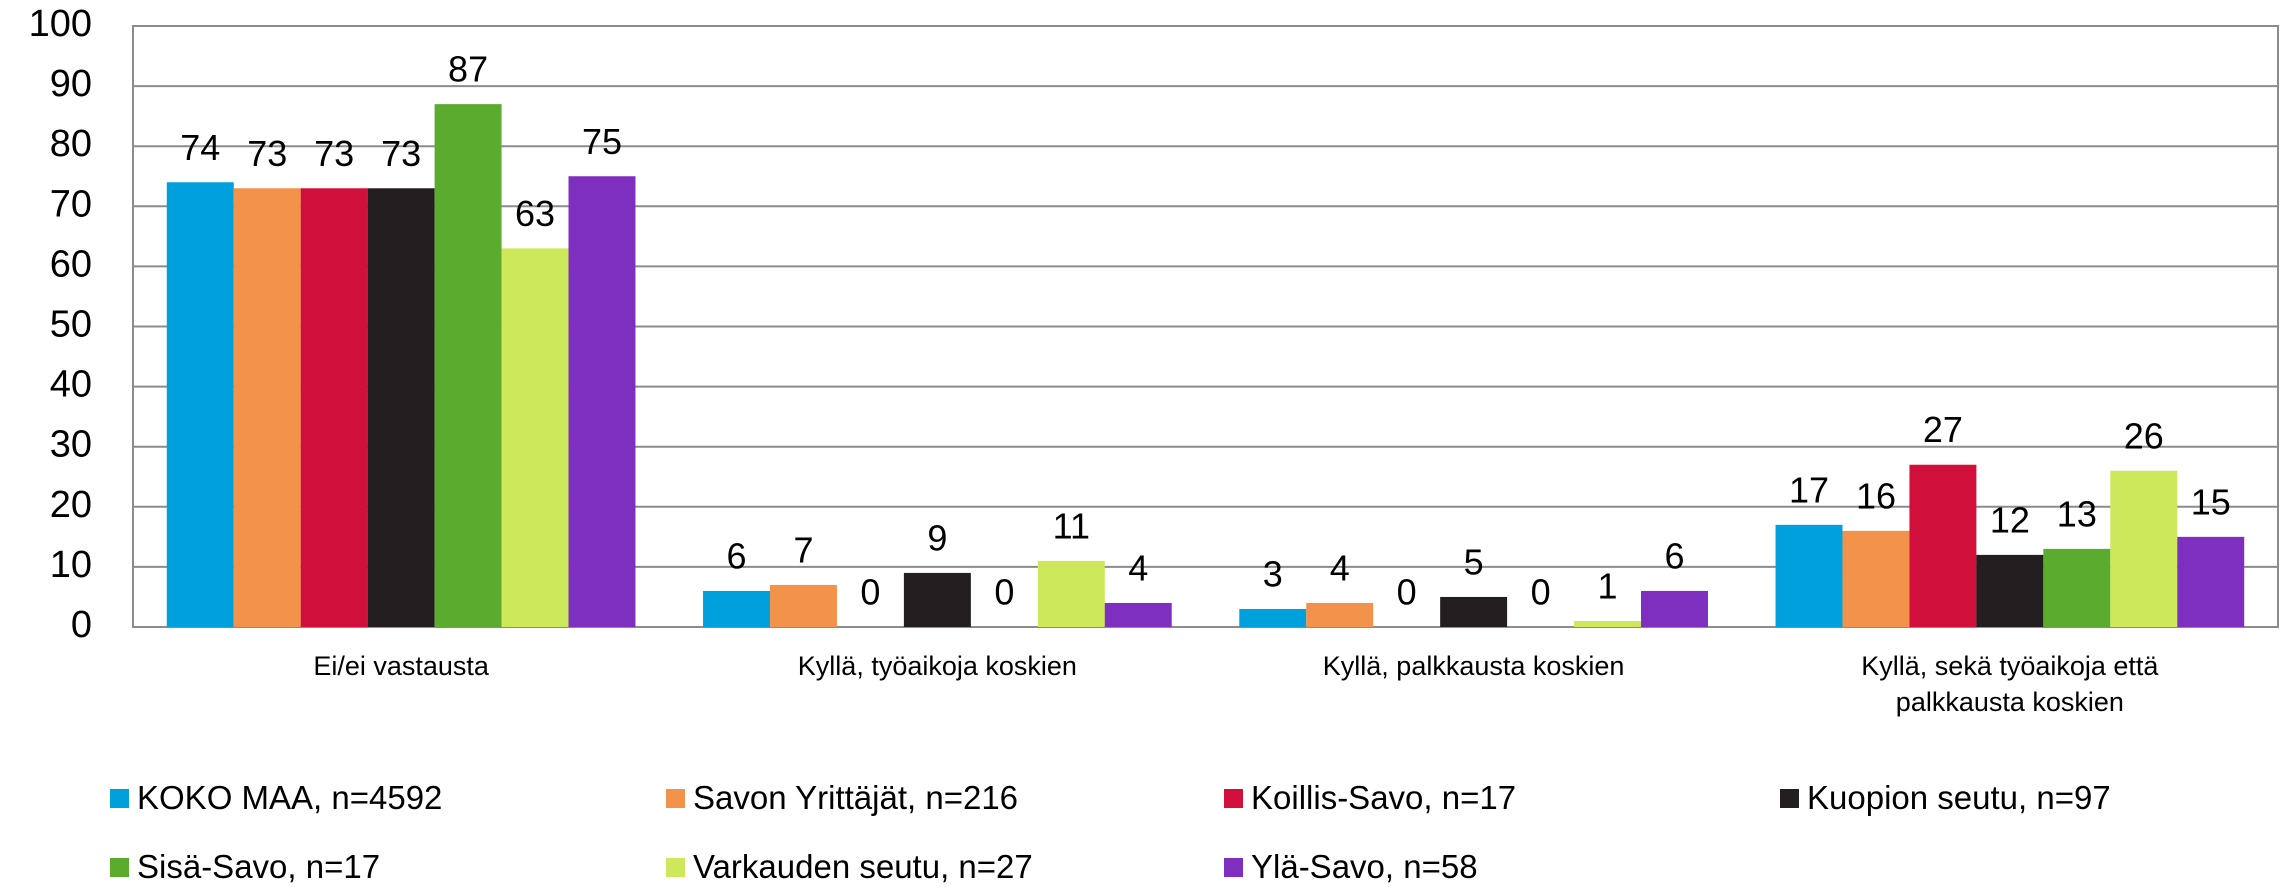 The height and width of the screenshot is (887, 2295). I want to click on legend-label: Ylä-Savo, n=58, so click(1364, 866).